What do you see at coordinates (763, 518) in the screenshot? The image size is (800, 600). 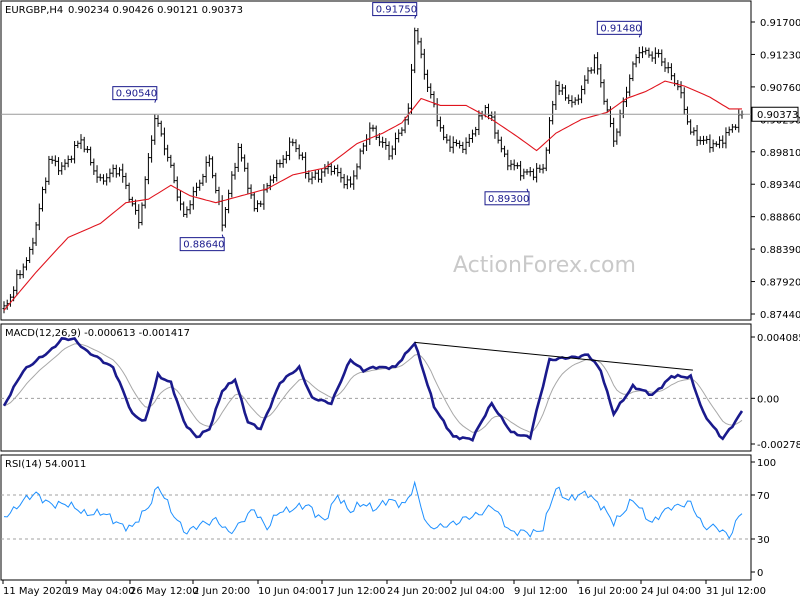 I see `rsi-axis: 100 70 30 0` at bounding box center [763, 518].